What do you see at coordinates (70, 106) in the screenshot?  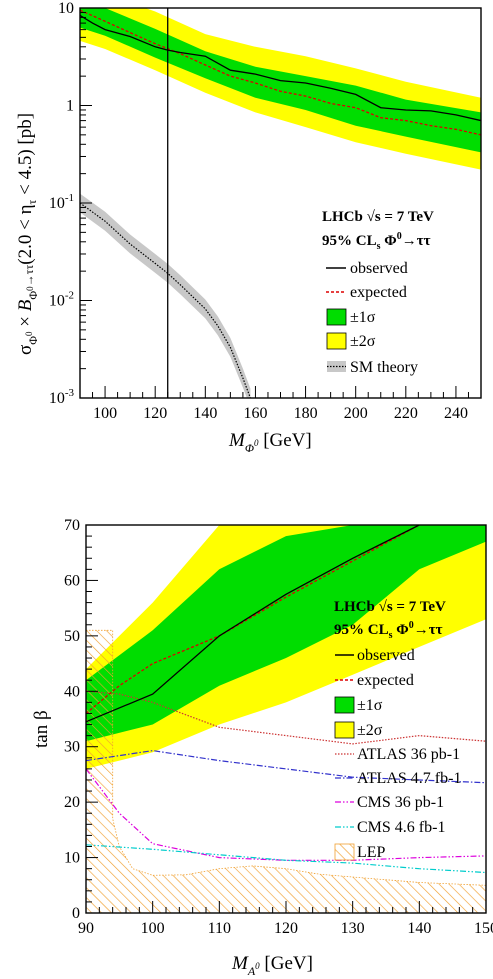 I see `y-tick-label: 1` at bounding box center [70, 106].